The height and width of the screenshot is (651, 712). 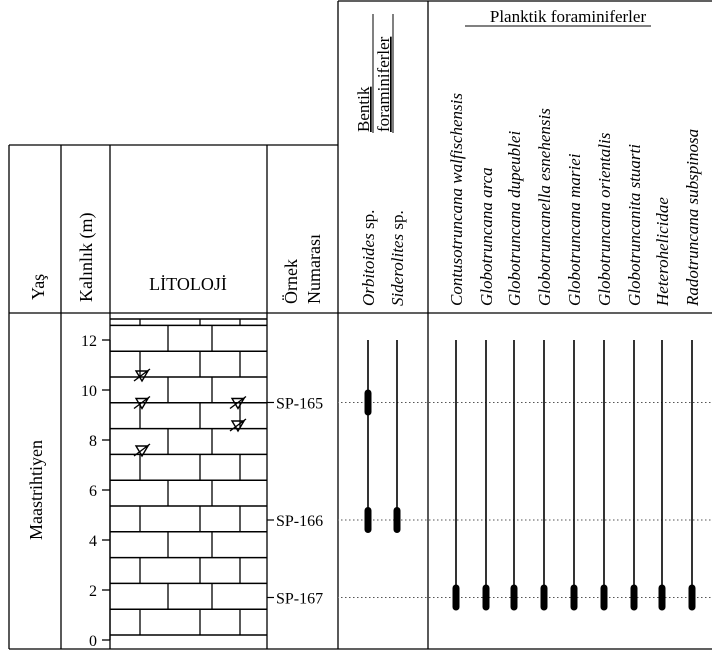 What do you see at coordinates (368, 269) in the screenshot?
I see `species-genus: Orbitoides` at bounding box center [368, 269].